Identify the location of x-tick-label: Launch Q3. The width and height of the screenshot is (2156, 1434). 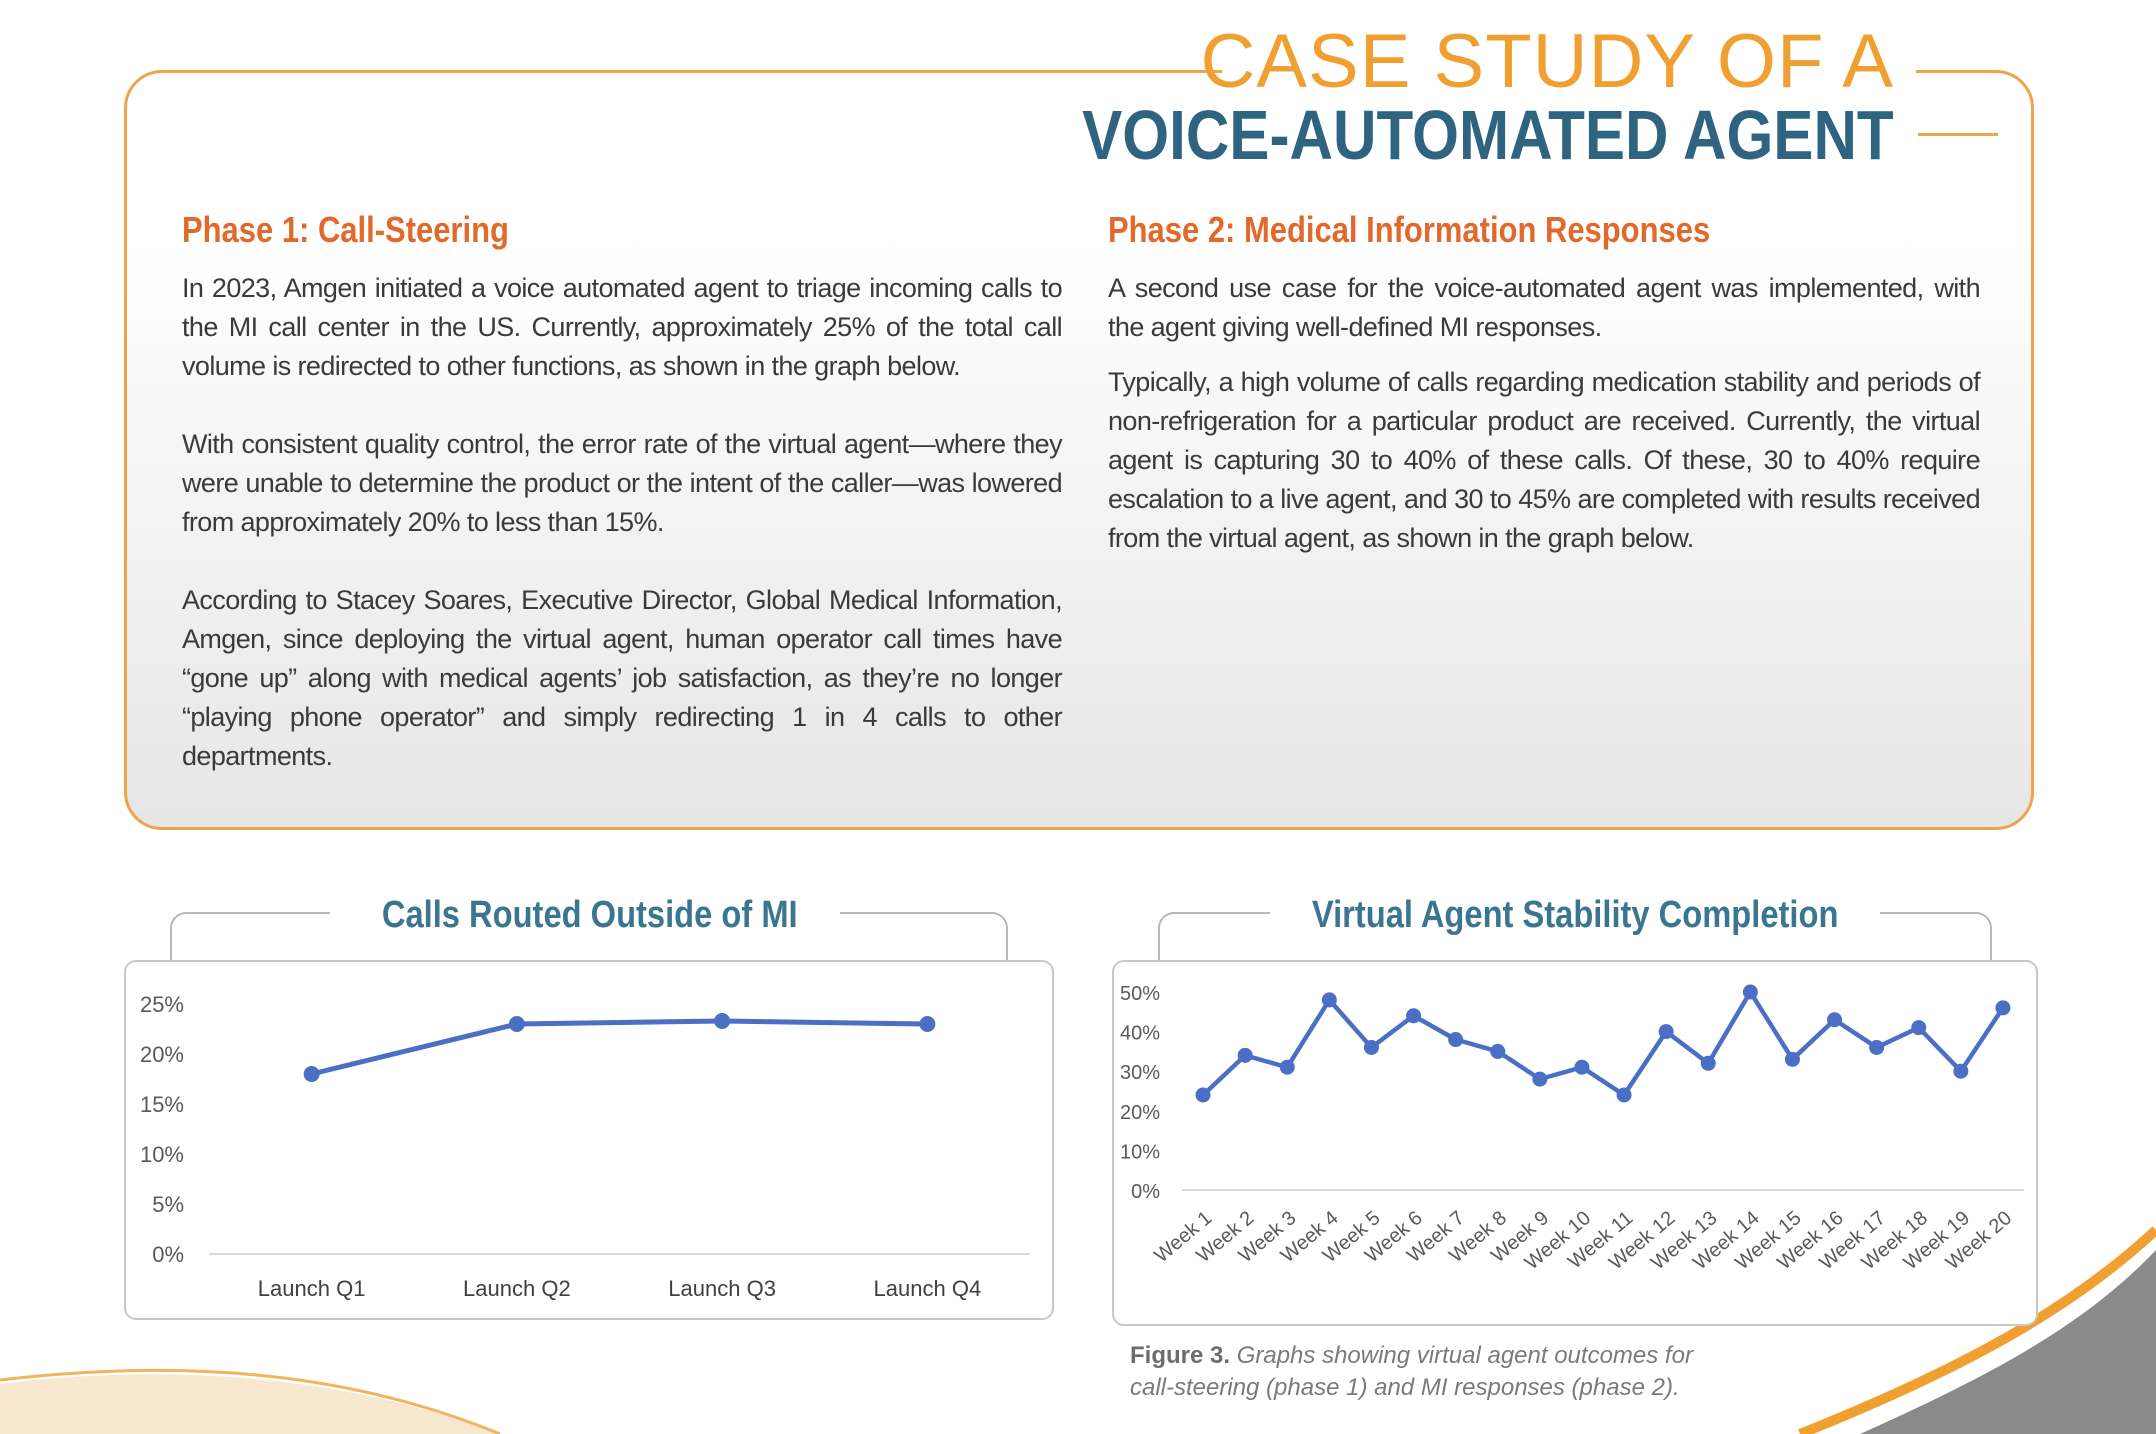
(722, 1288).